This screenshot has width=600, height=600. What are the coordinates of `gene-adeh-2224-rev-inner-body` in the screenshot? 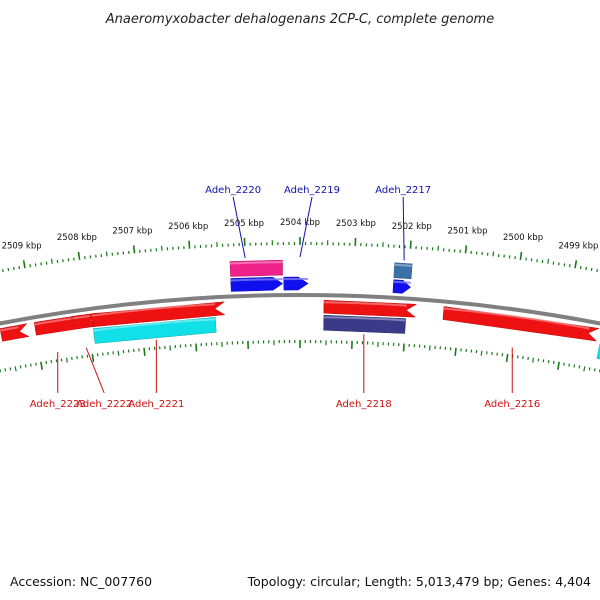 It's located at (15, 332).